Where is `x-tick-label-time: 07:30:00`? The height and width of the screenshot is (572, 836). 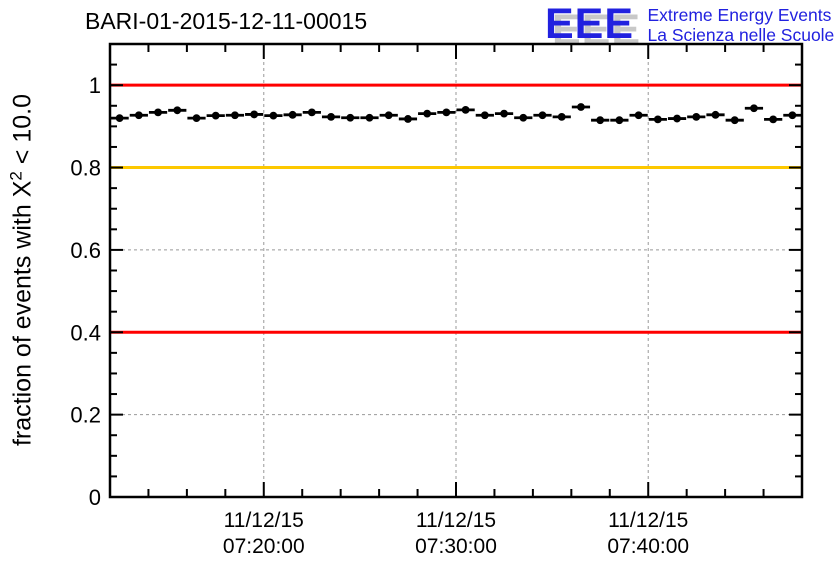 x-tick-label-time: 07:30:00 is located at coordinates (456, 546).